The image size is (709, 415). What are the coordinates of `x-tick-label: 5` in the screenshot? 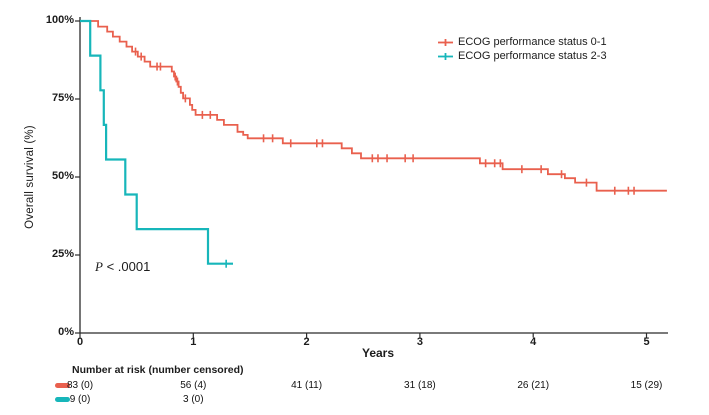 It's located at (646, 342).